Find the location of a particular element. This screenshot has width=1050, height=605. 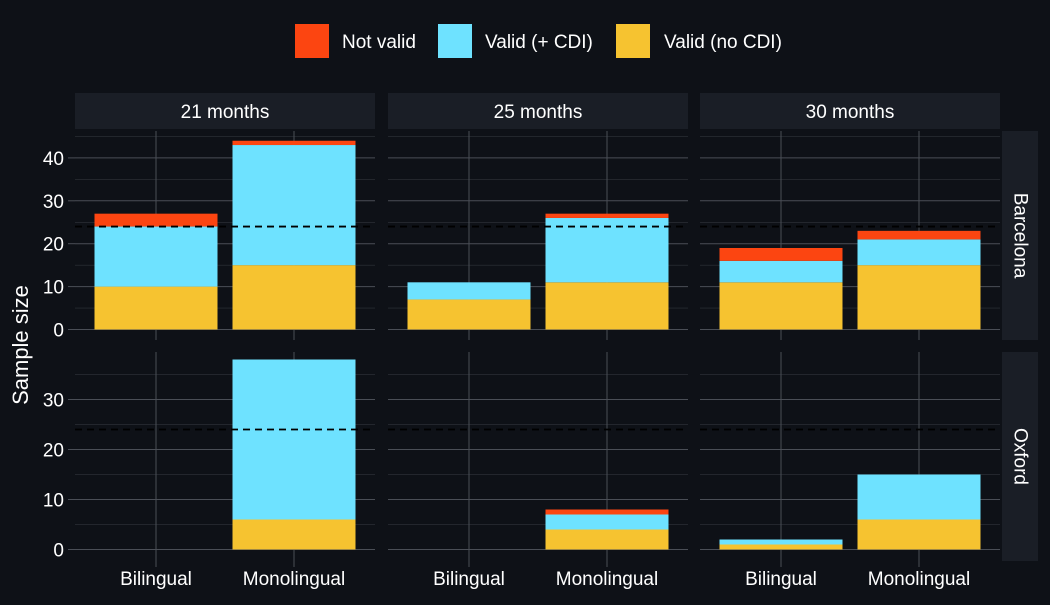

legend-label-not_valid: Not valid is located at coordinates (379, 42).